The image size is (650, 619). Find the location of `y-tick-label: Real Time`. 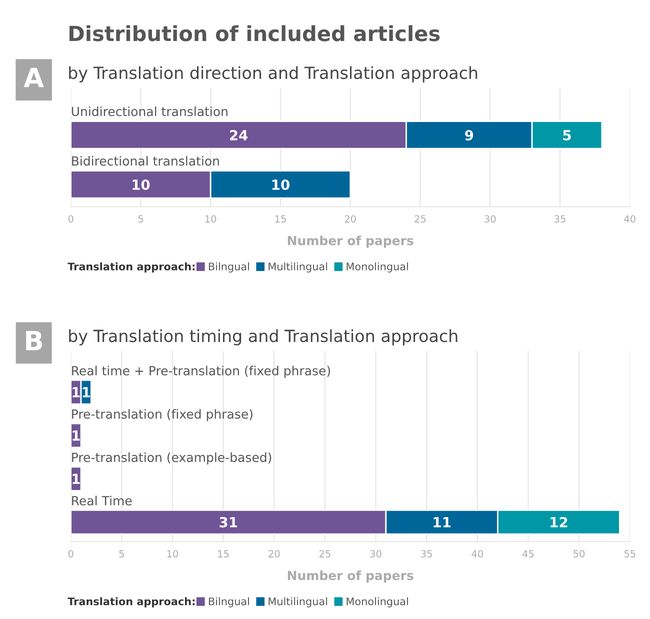

y-tick-label: Real Time is located at coordinates (102, 501).